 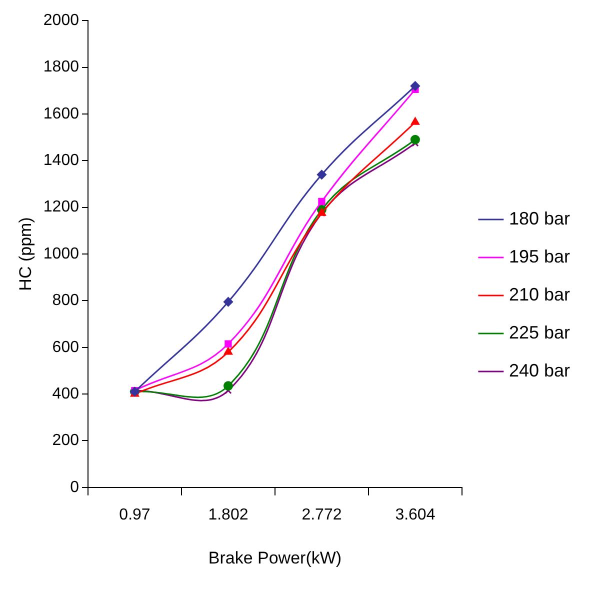 I want to click on x-axis-title: Brake Power(kW), so click(x=275, y=558).